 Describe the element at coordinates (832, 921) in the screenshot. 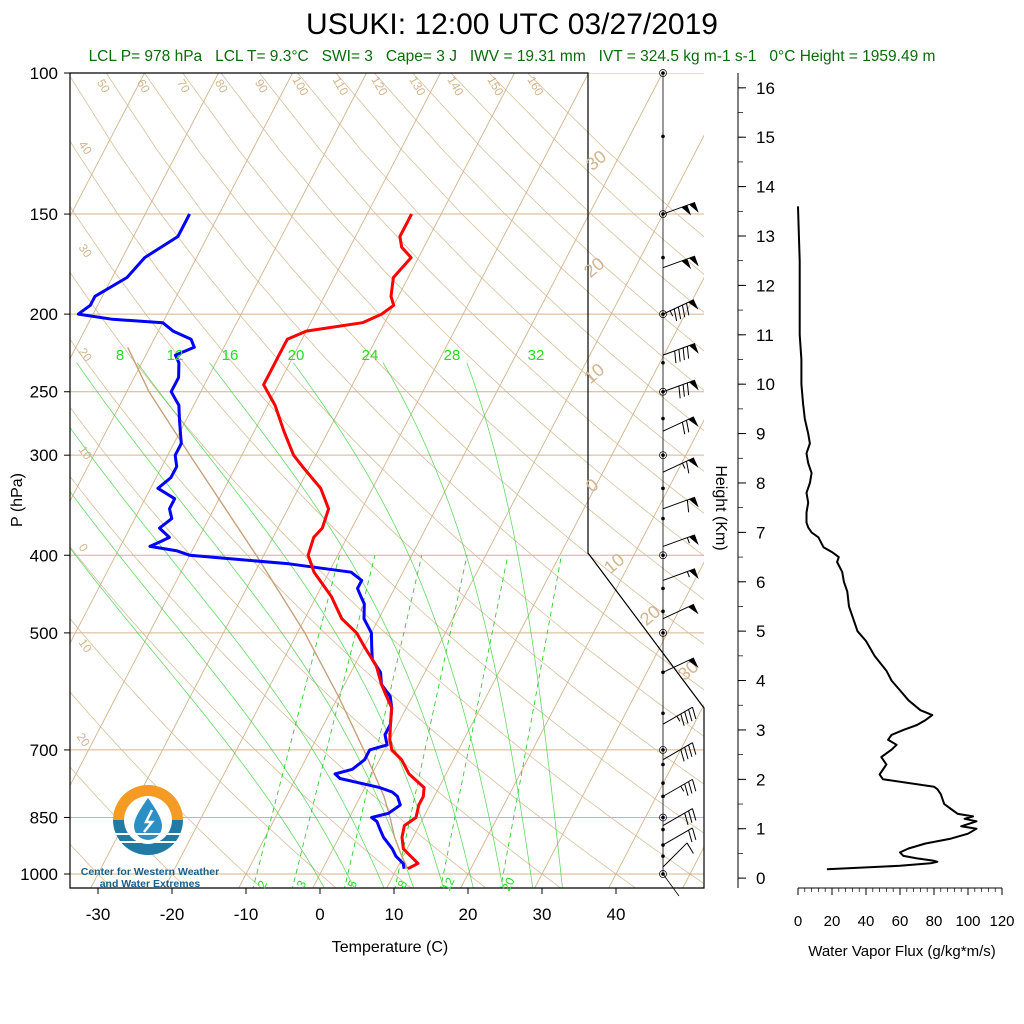

I see `flux-x-tick-label: 20` at that location.